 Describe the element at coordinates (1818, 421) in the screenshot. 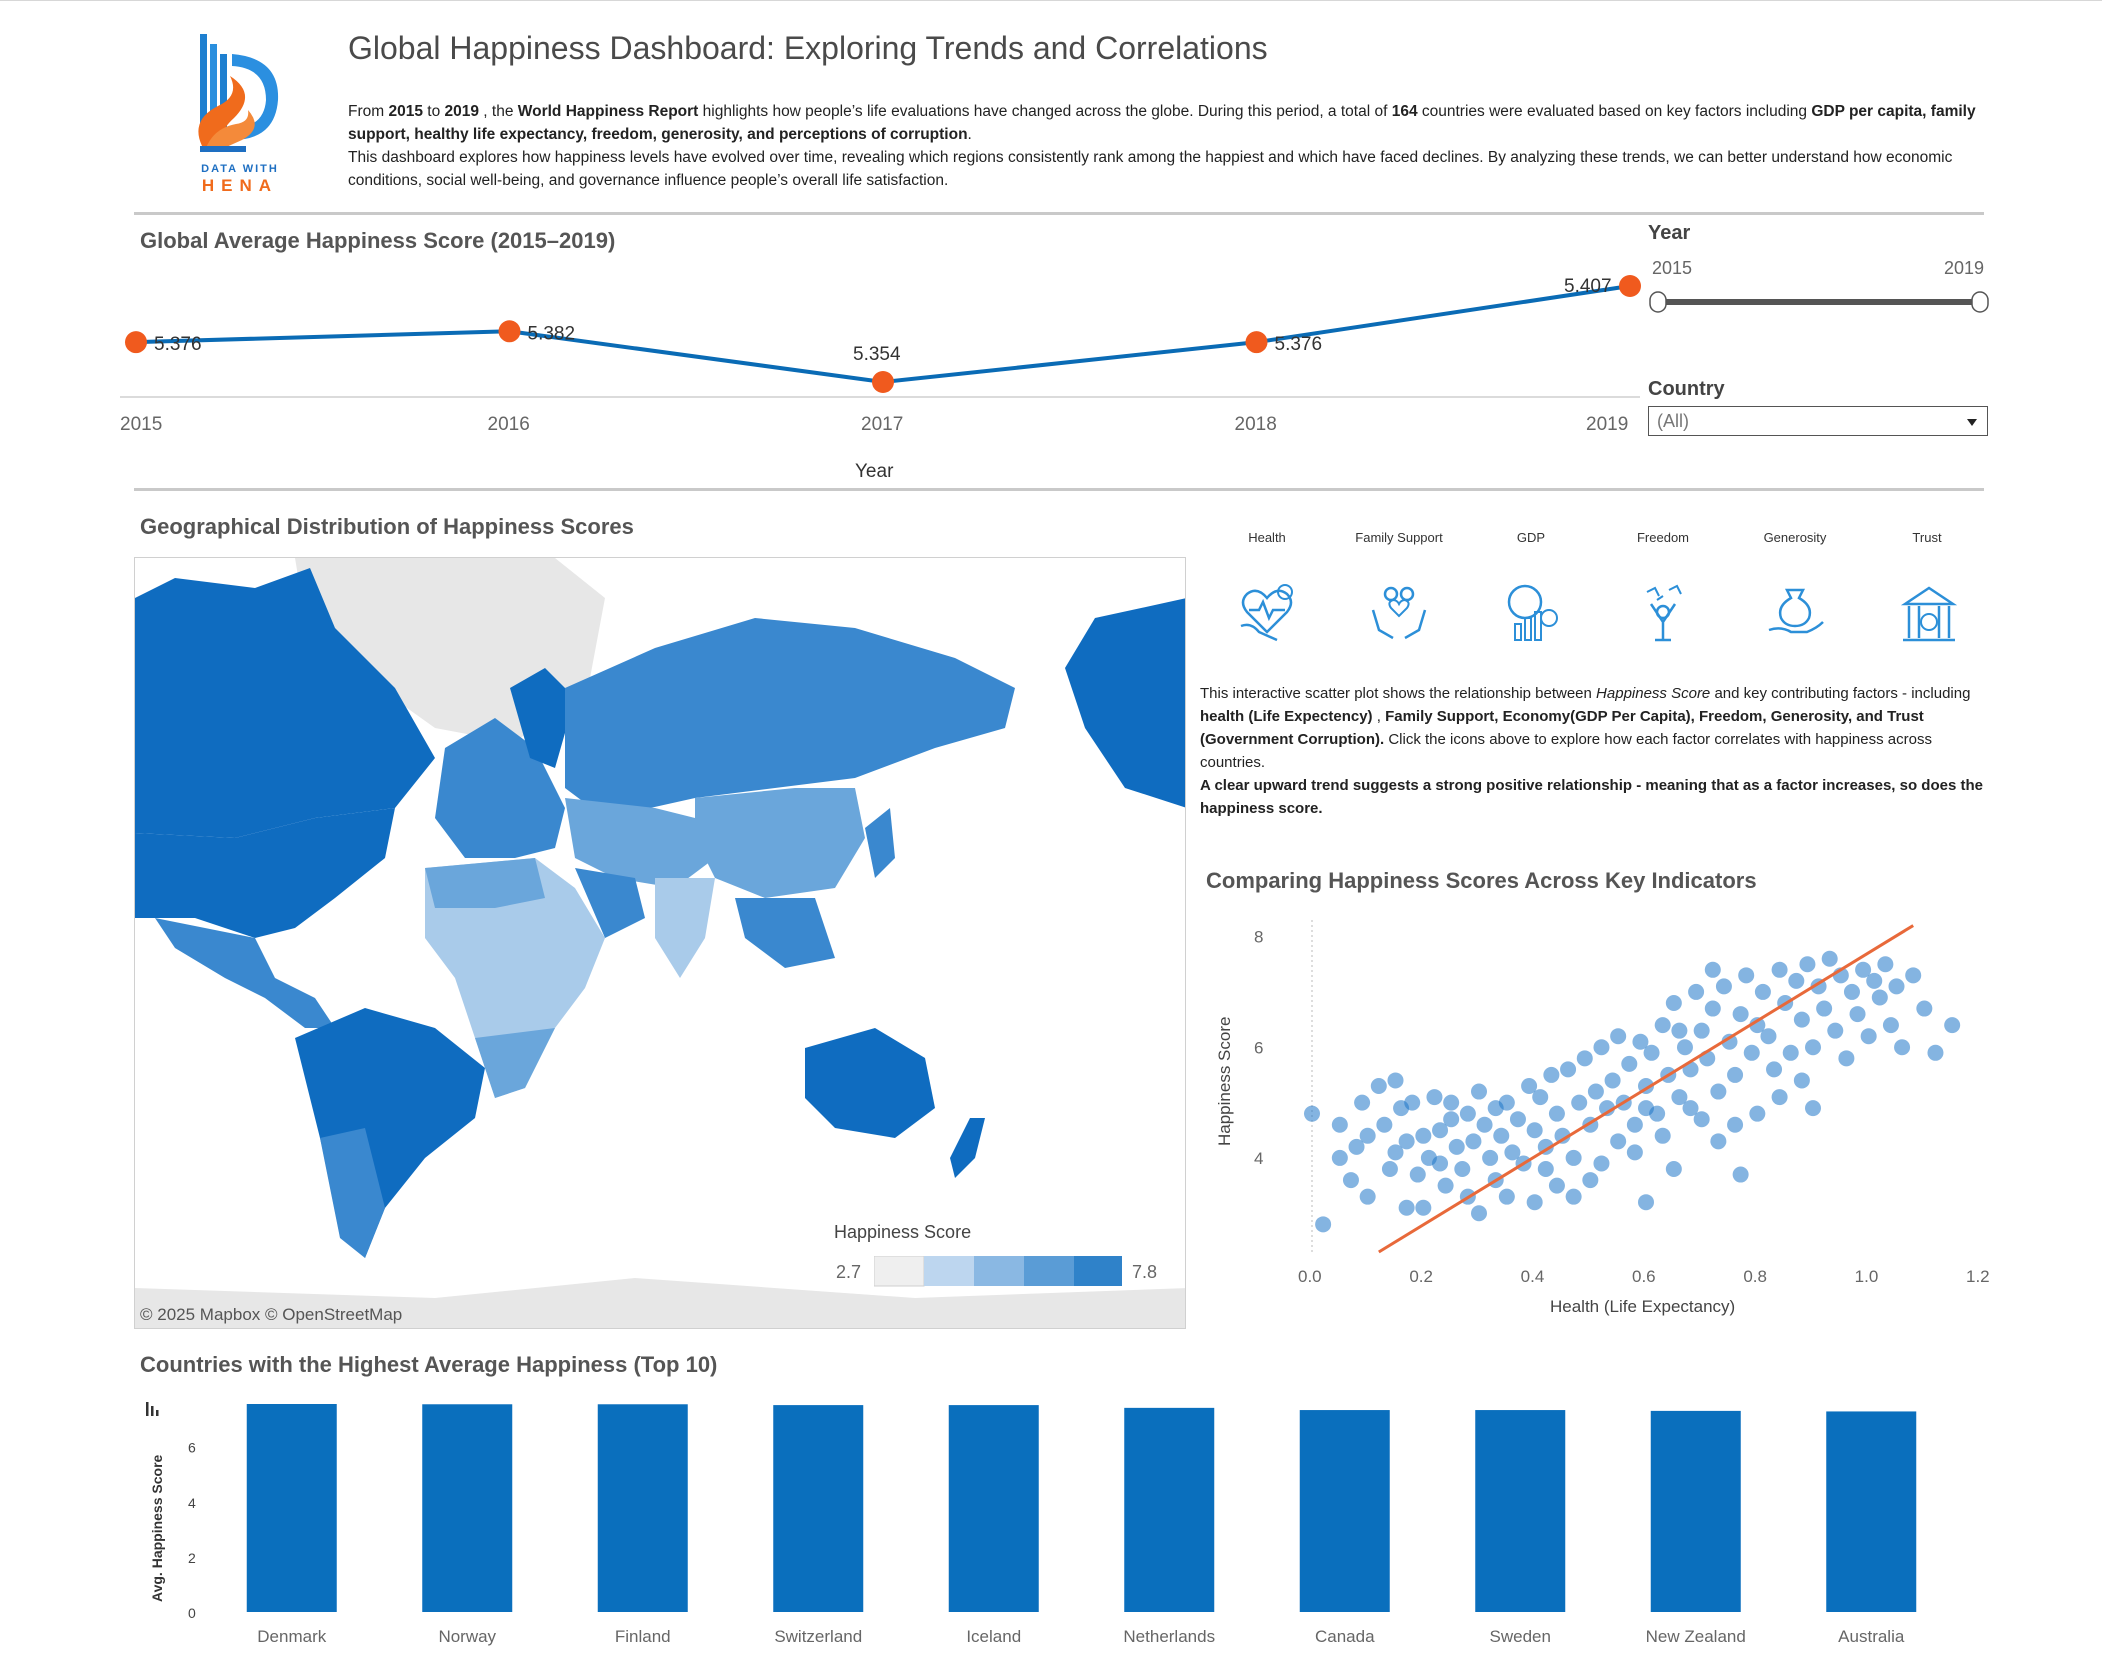

I see `country-dropdown: (All)` at that location.